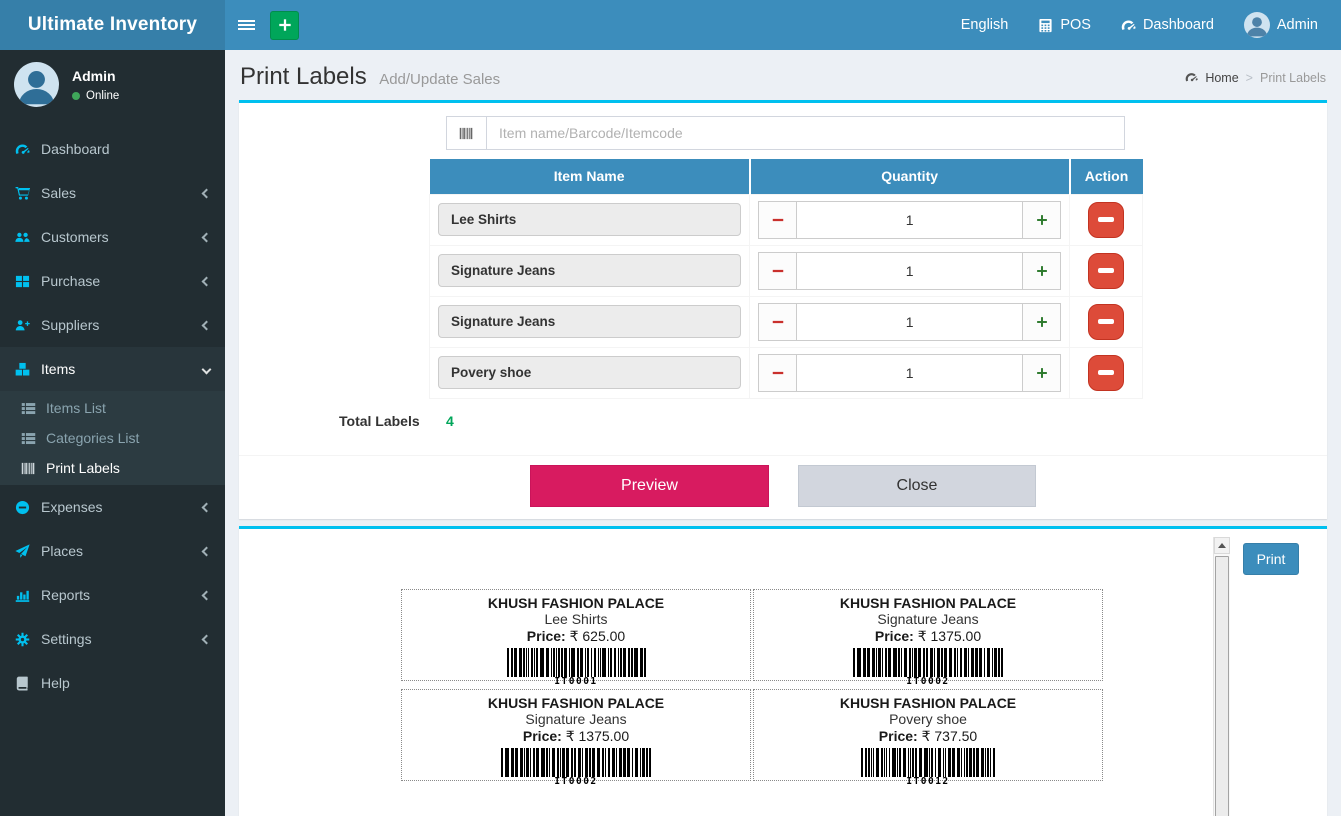 The height and width of the screenshot is (816, 1341). I want to click on calculator-icon, so click(1045, 25).